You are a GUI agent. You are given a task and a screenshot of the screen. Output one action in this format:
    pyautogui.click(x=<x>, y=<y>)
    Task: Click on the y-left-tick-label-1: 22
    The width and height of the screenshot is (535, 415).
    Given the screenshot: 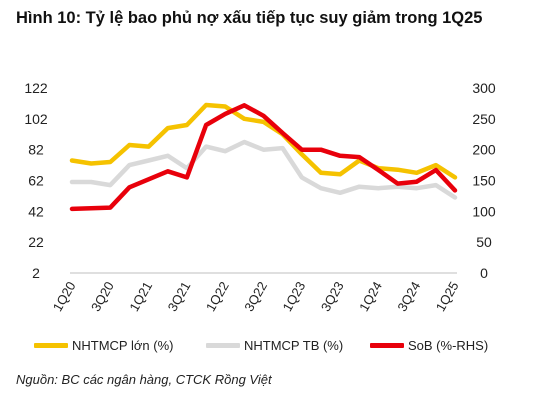 What is the action you would take?
    pyautogui.click(x=36, y=242)
    